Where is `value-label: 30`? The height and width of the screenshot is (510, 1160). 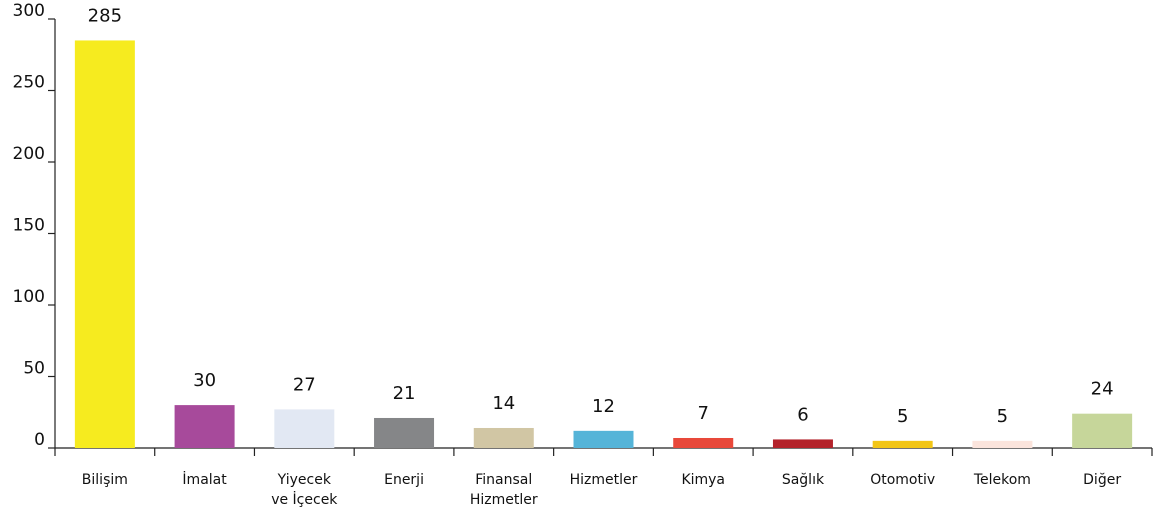 value-label: 30 is located at coordinates (204, 380).